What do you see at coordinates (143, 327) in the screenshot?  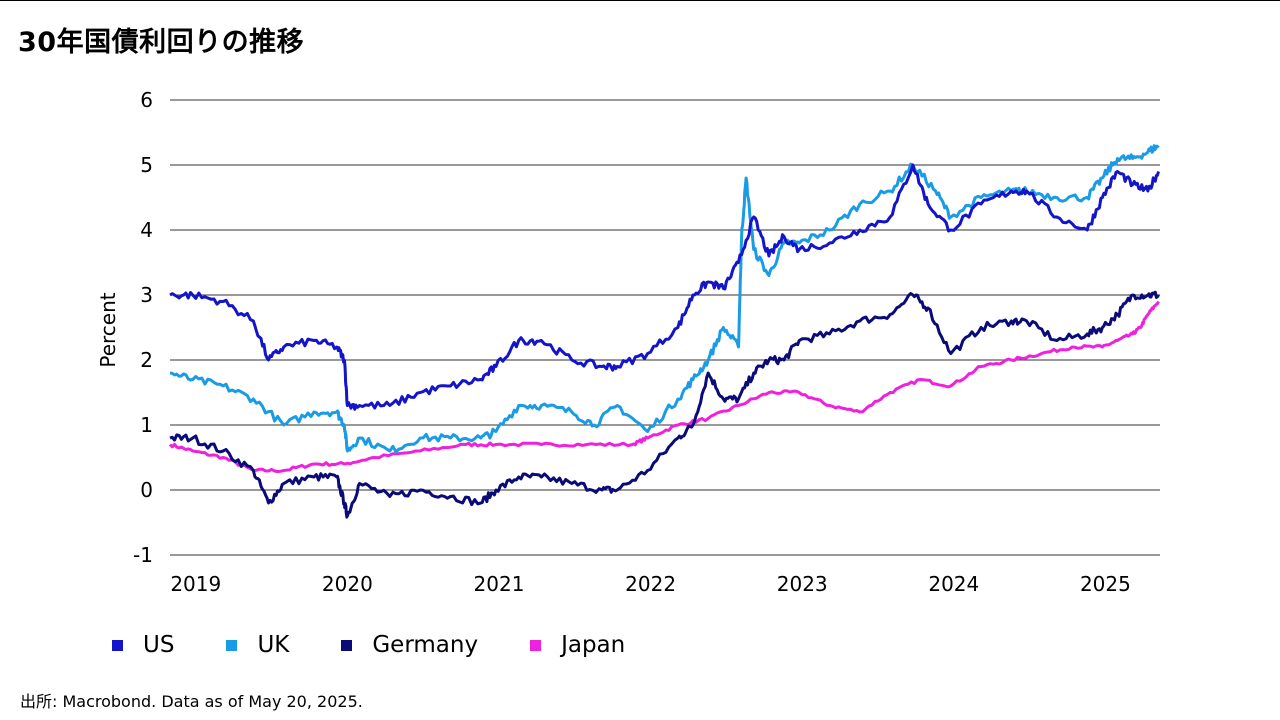 I see `y-tick-labels: 6 5 4 3 2 1 0 -1` at bounding box center [143, 327].